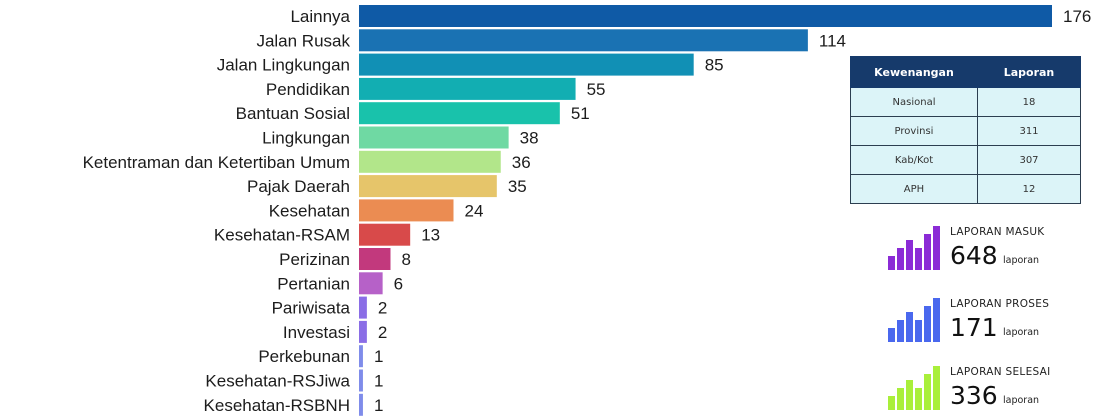 The height and width of the screenshot is (417, 1105). Describe the element at coordinates (1000, 372) in the screenshot. I see `stat-title: LAPORAN SELESAI` at that location.